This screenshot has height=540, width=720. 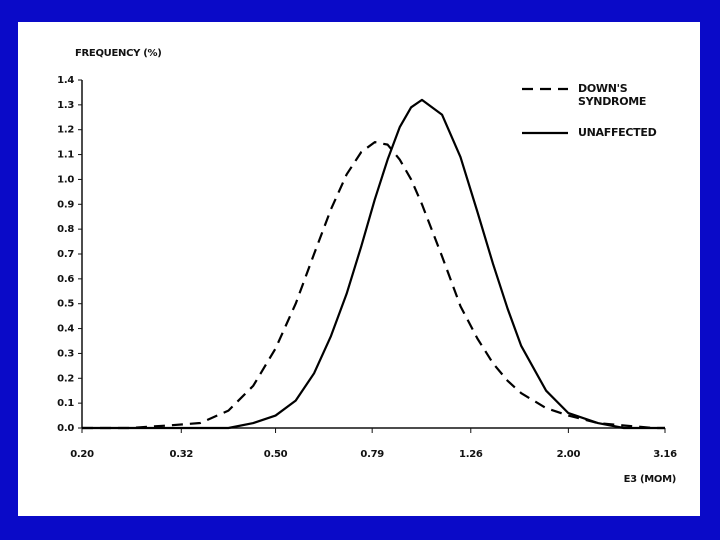 I want to click on y-tick-label: 0.1, so click(x=65, y=403).